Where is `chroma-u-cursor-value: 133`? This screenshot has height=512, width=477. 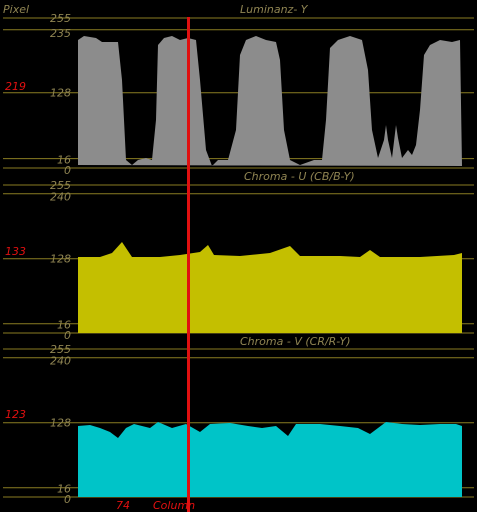 chroma-u-cursor-value: 133 is located at coordinates (15, 251).